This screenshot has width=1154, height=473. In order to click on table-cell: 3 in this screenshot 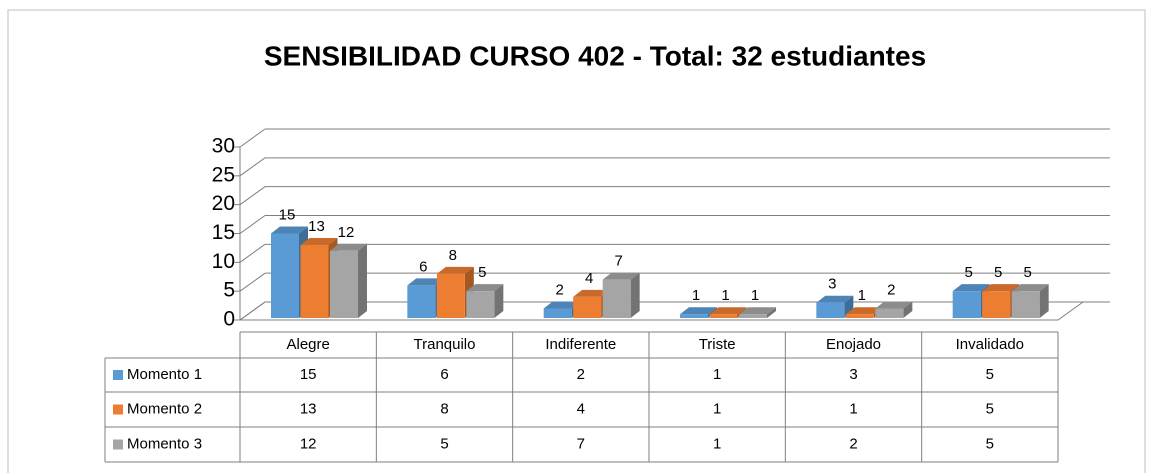, I will do `click(853, 374)`.